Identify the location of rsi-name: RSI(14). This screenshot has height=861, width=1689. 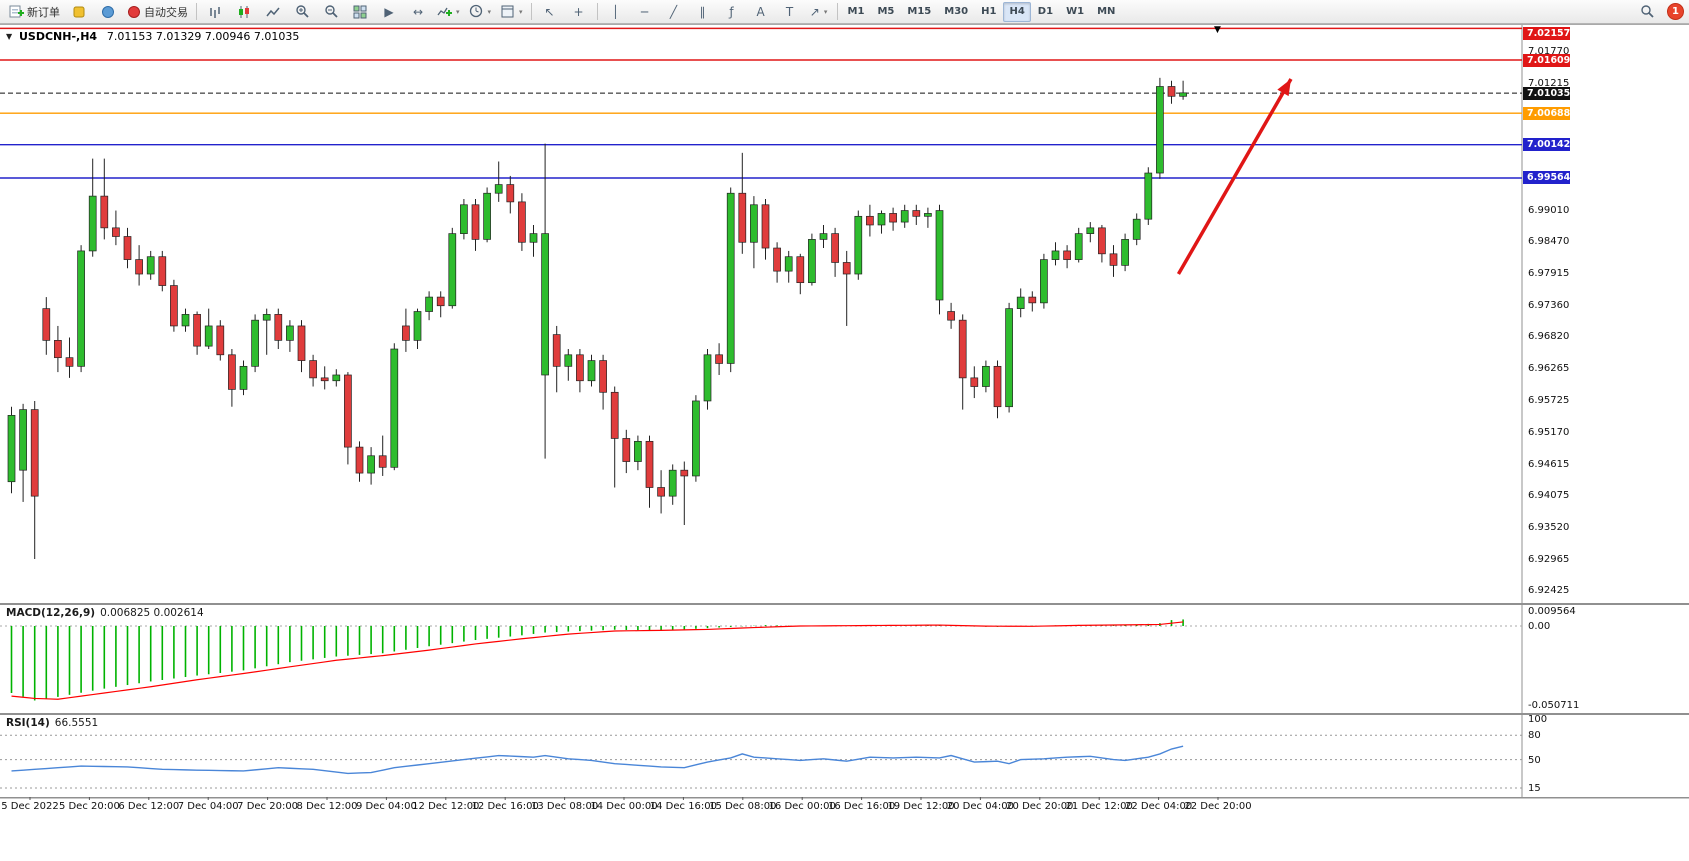
(28, 723).